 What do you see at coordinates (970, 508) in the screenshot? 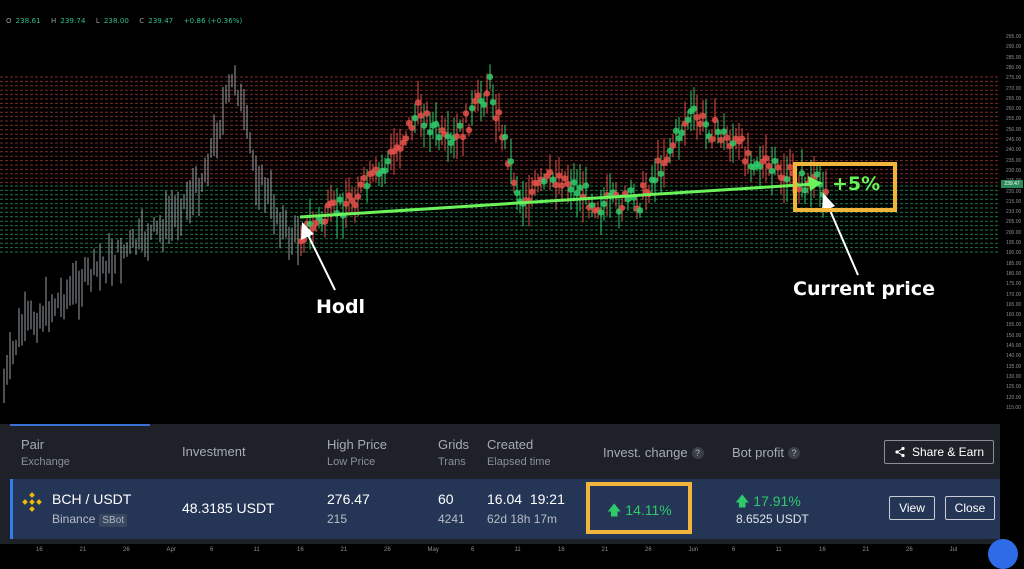
I see `close-button: Close` at bounding box center [970, 508].